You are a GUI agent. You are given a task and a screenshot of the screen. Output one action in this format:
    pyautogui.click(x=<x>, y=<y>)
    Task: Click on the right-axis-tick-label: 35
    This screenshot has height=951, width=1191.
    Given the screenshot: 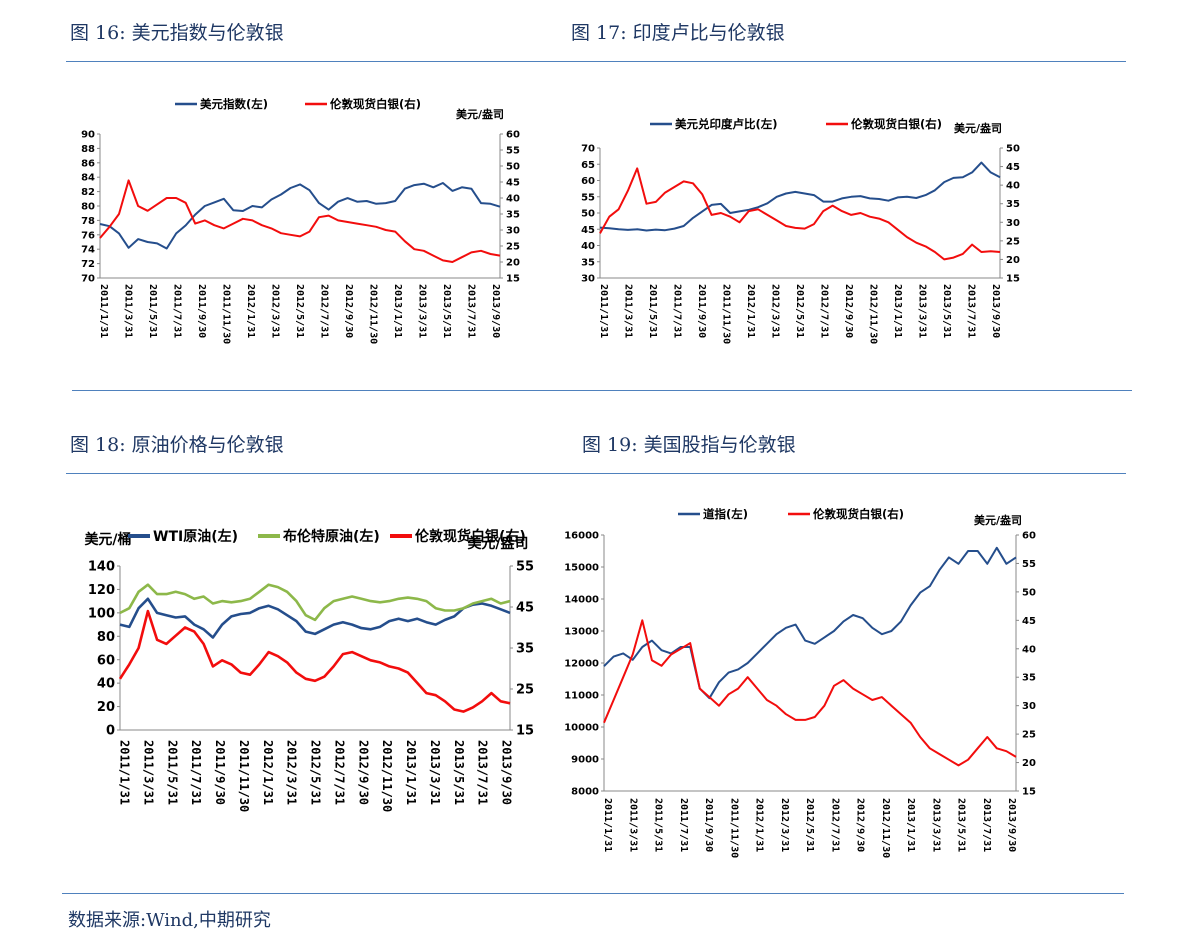 What is the action you would take?
    pyautogui.click(x=1029, y=678)
    